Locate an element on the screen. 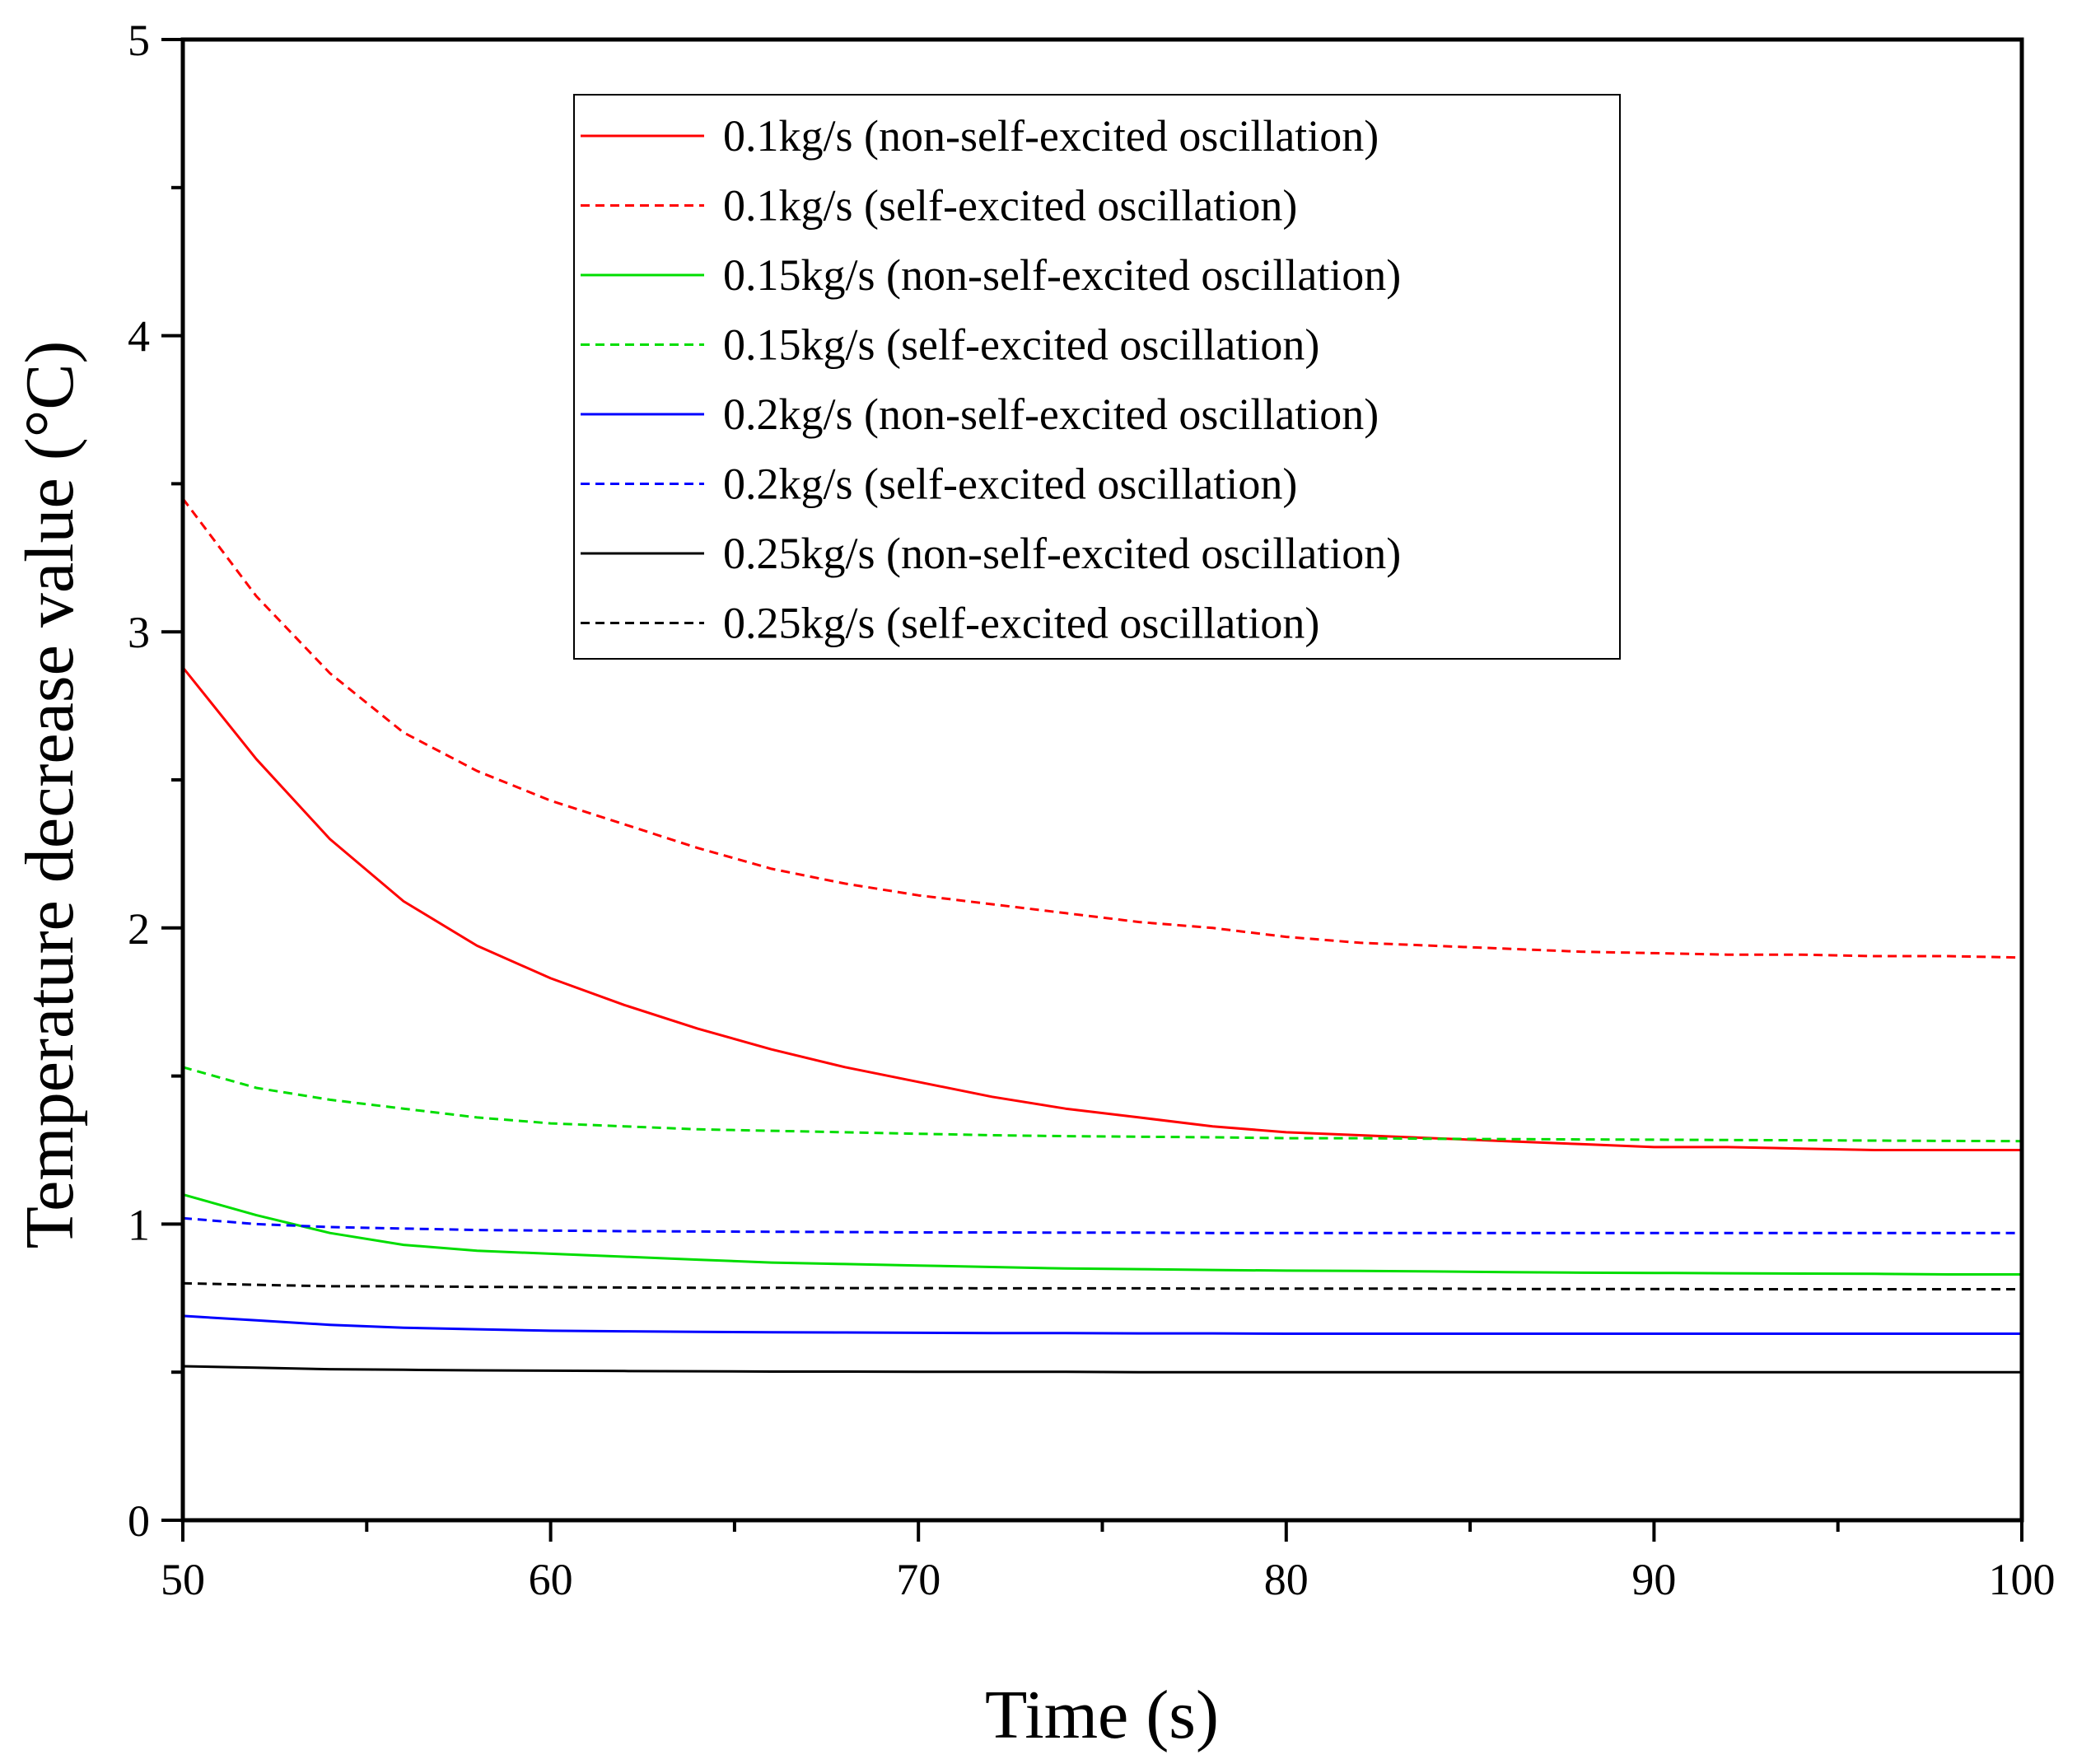 The width and height of the screenshot is (2077, 1764). y-tick-label: 4 is located at coordinates (139, 337).